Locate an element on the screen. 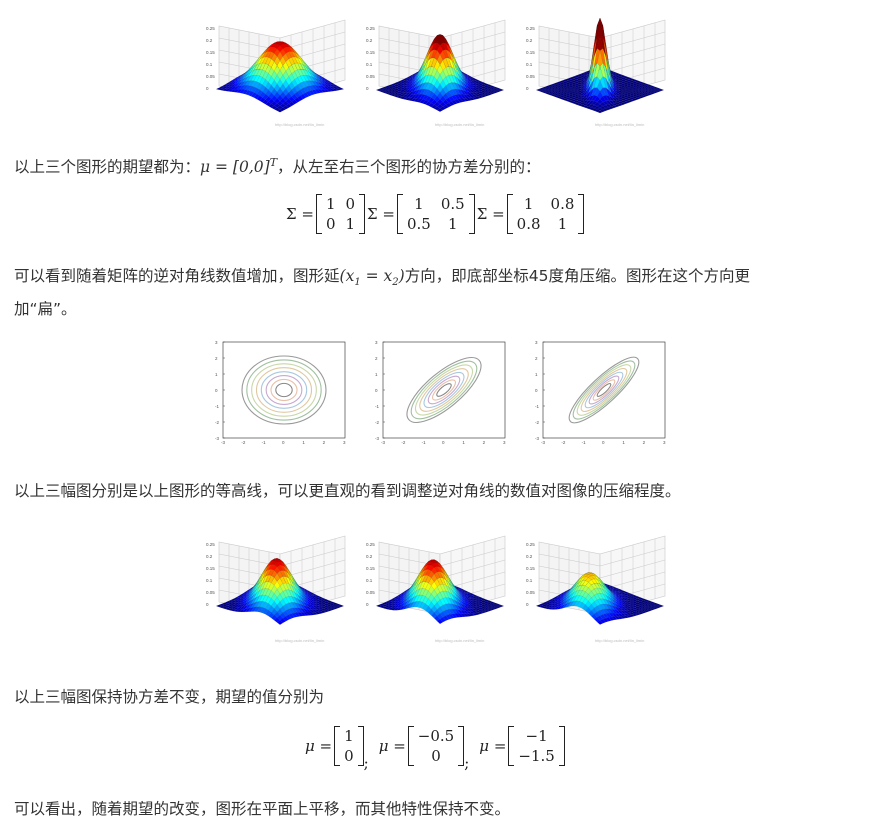 The width and height of the screenshot is (883, 832). mean-symbol-3: μ = is located at coordinates (493, 746).